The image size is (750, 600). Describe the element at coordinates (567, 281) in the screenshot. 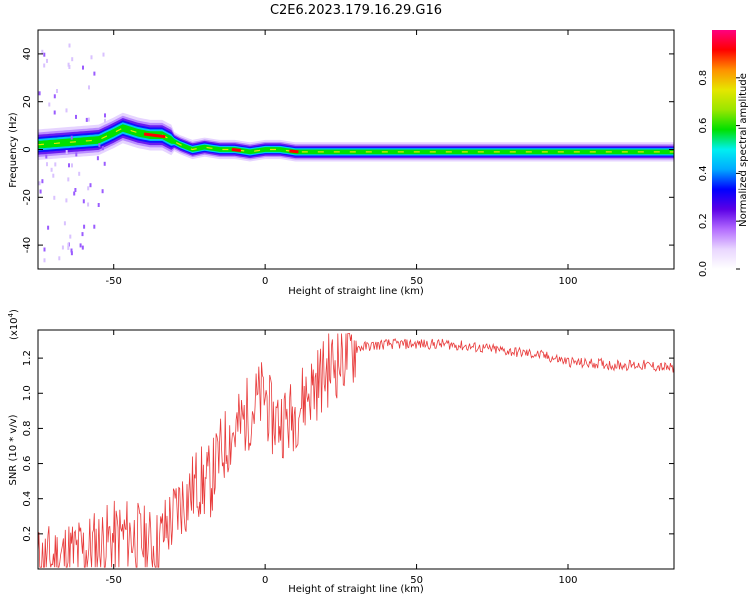

I see `spectrogram-x-tick-label: 100` at that location.